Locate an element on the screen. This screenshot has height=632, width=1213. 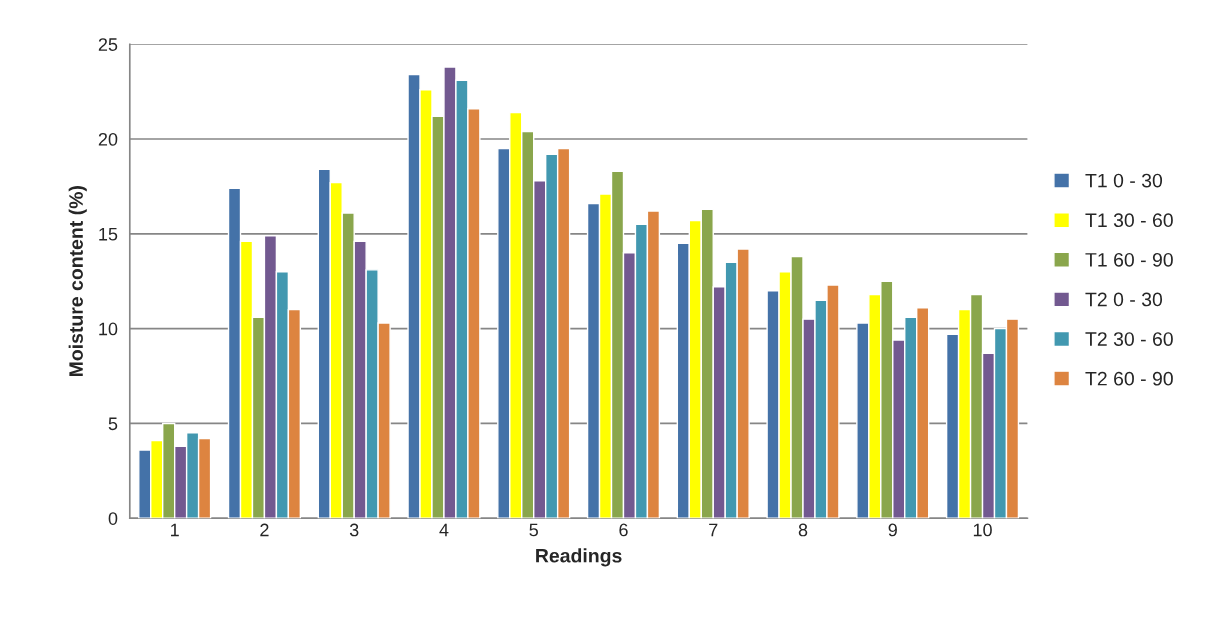
legend-label: T2 60 - 90 is located at coordinates (1129, 378).